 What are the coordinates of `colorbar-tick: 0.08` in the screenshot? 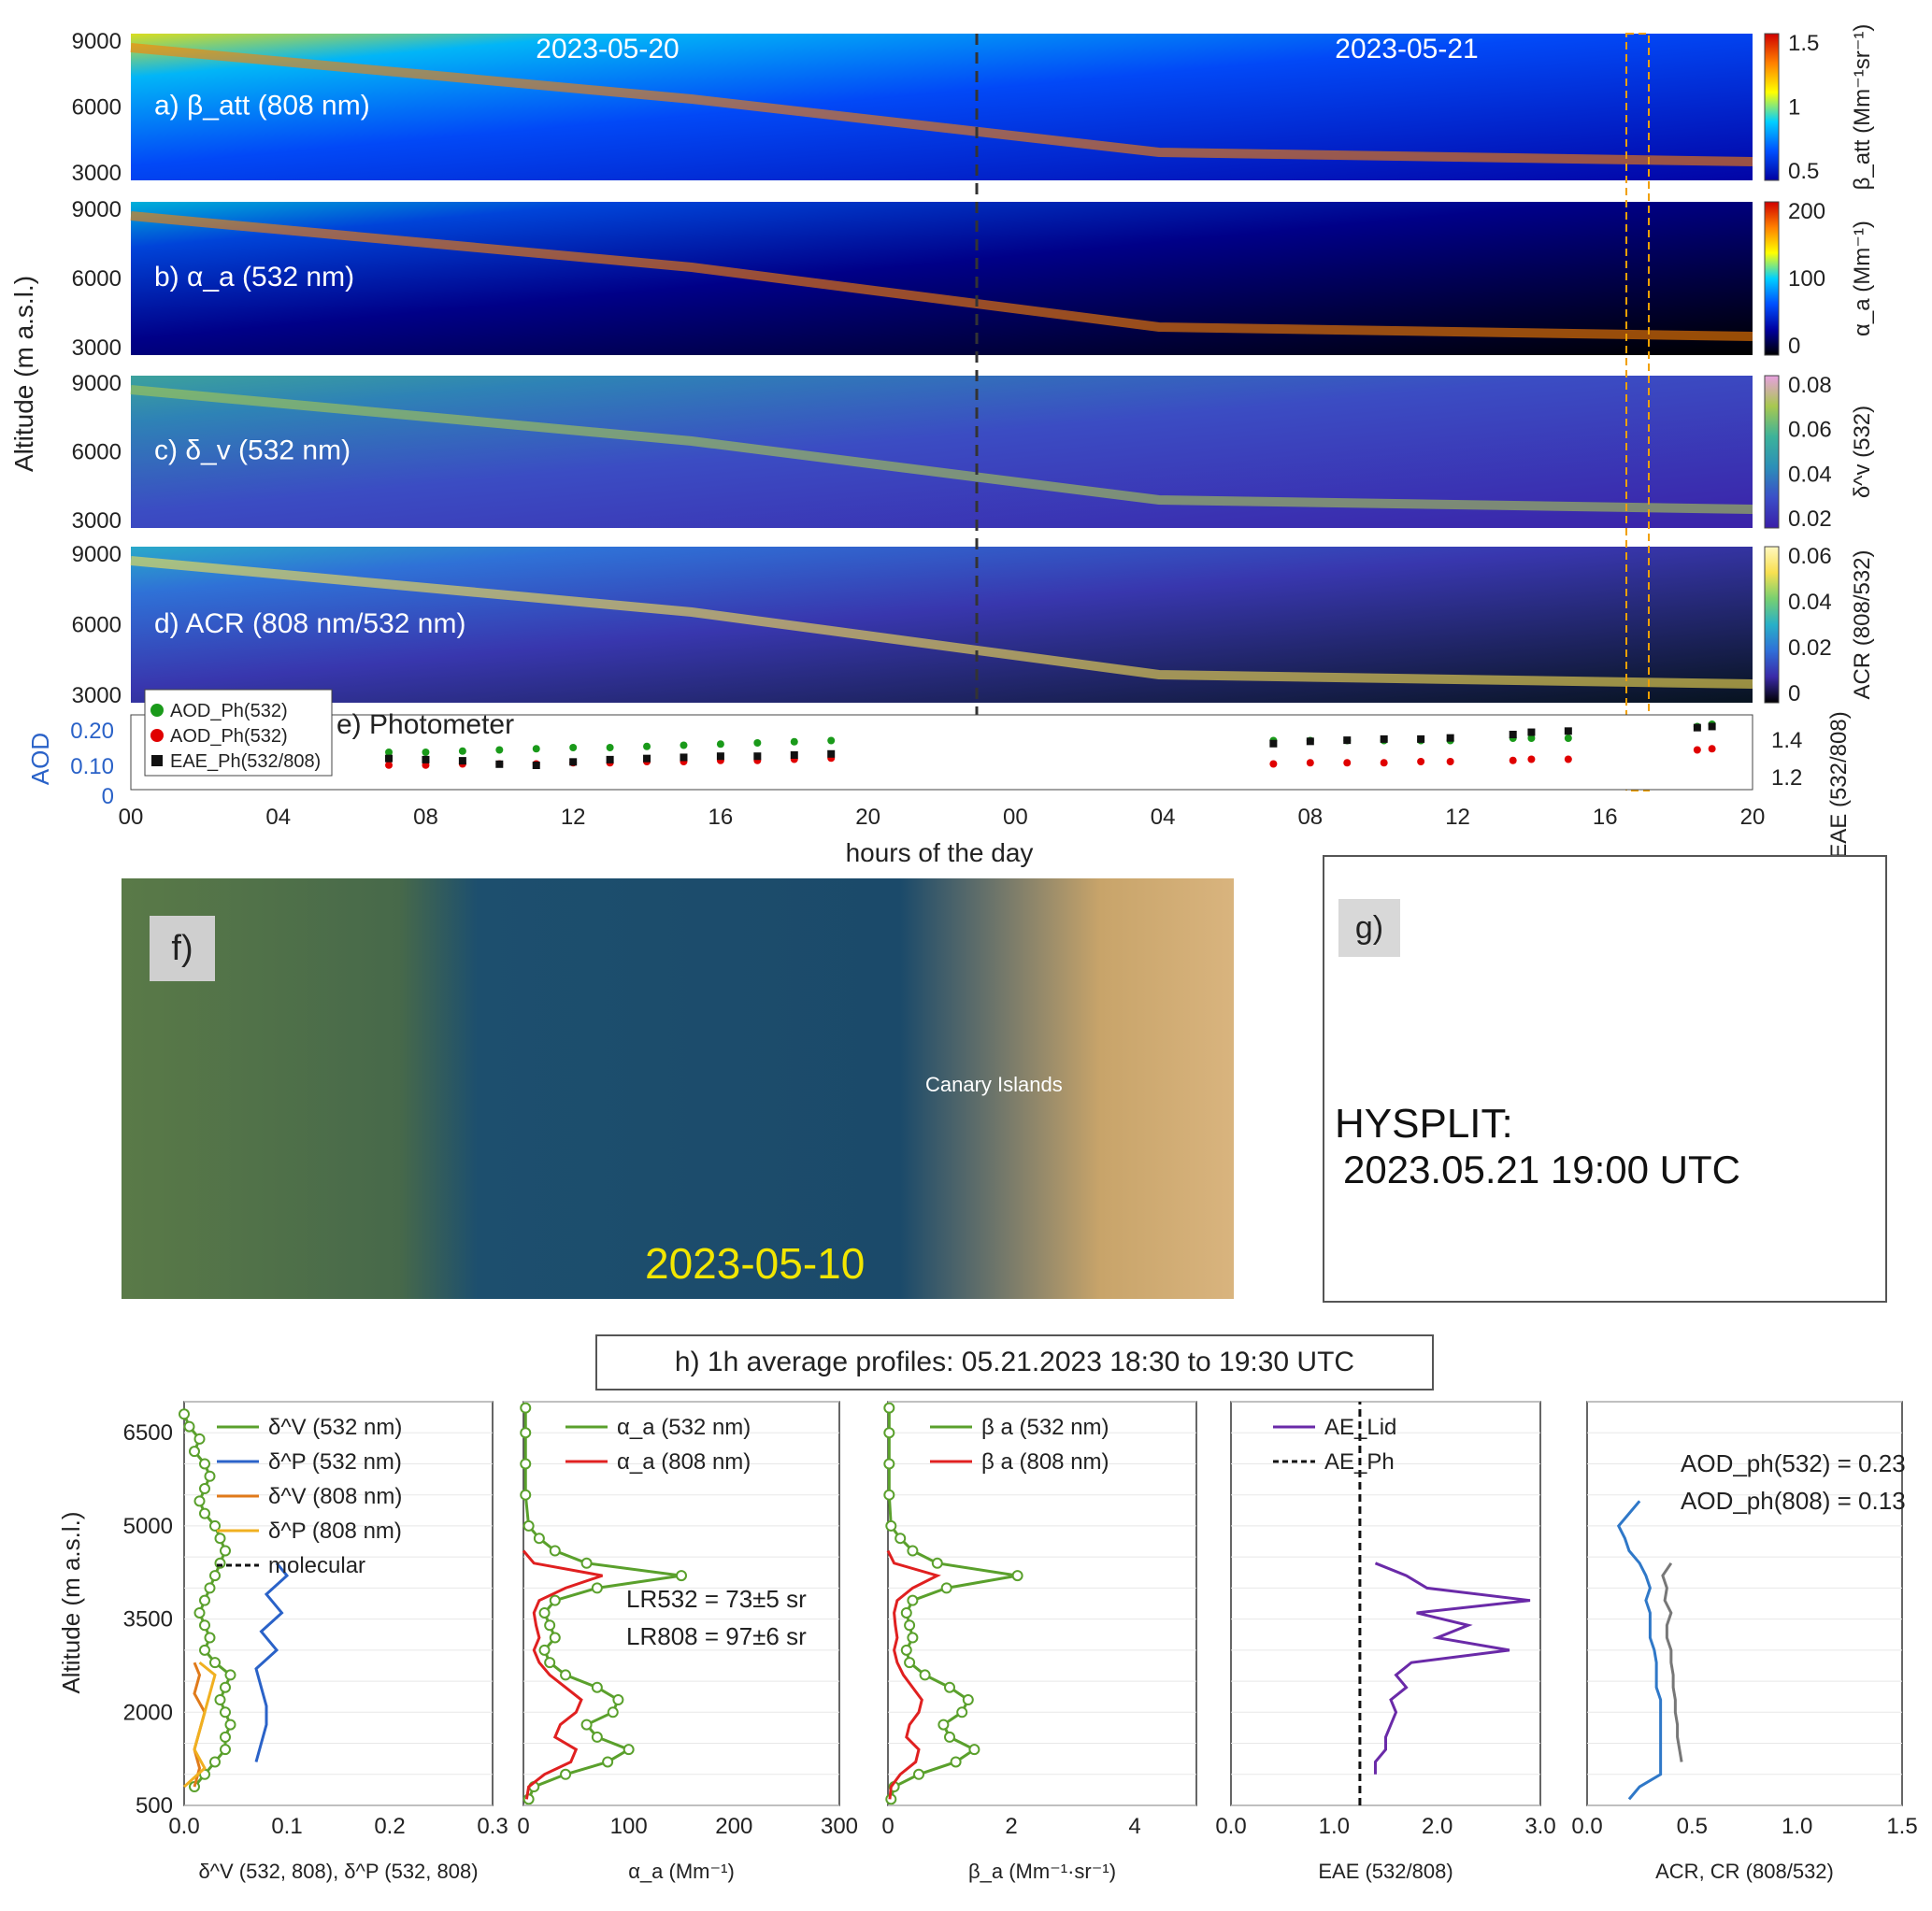 It's located at (1810, 385).